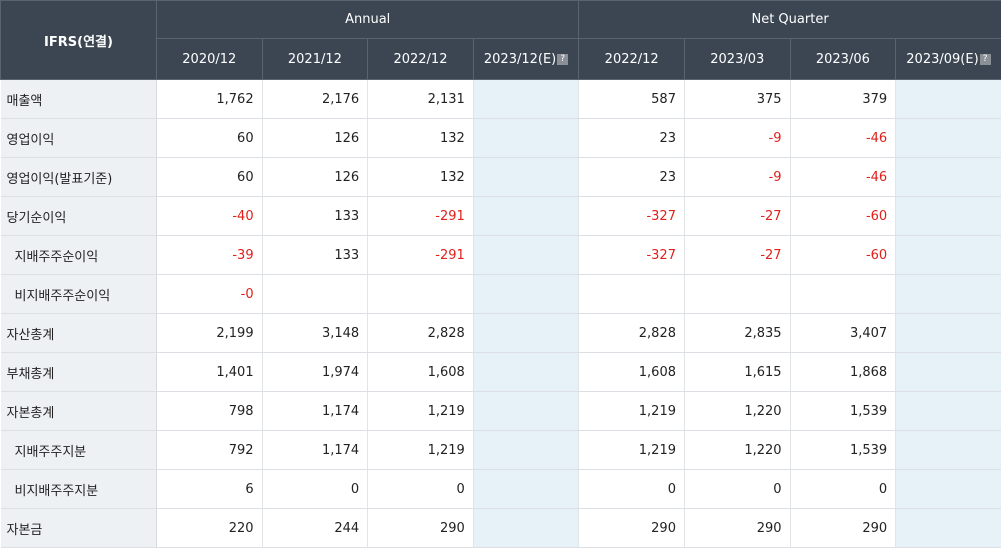  I want to click on table-cell: 379, so click(843, 99).